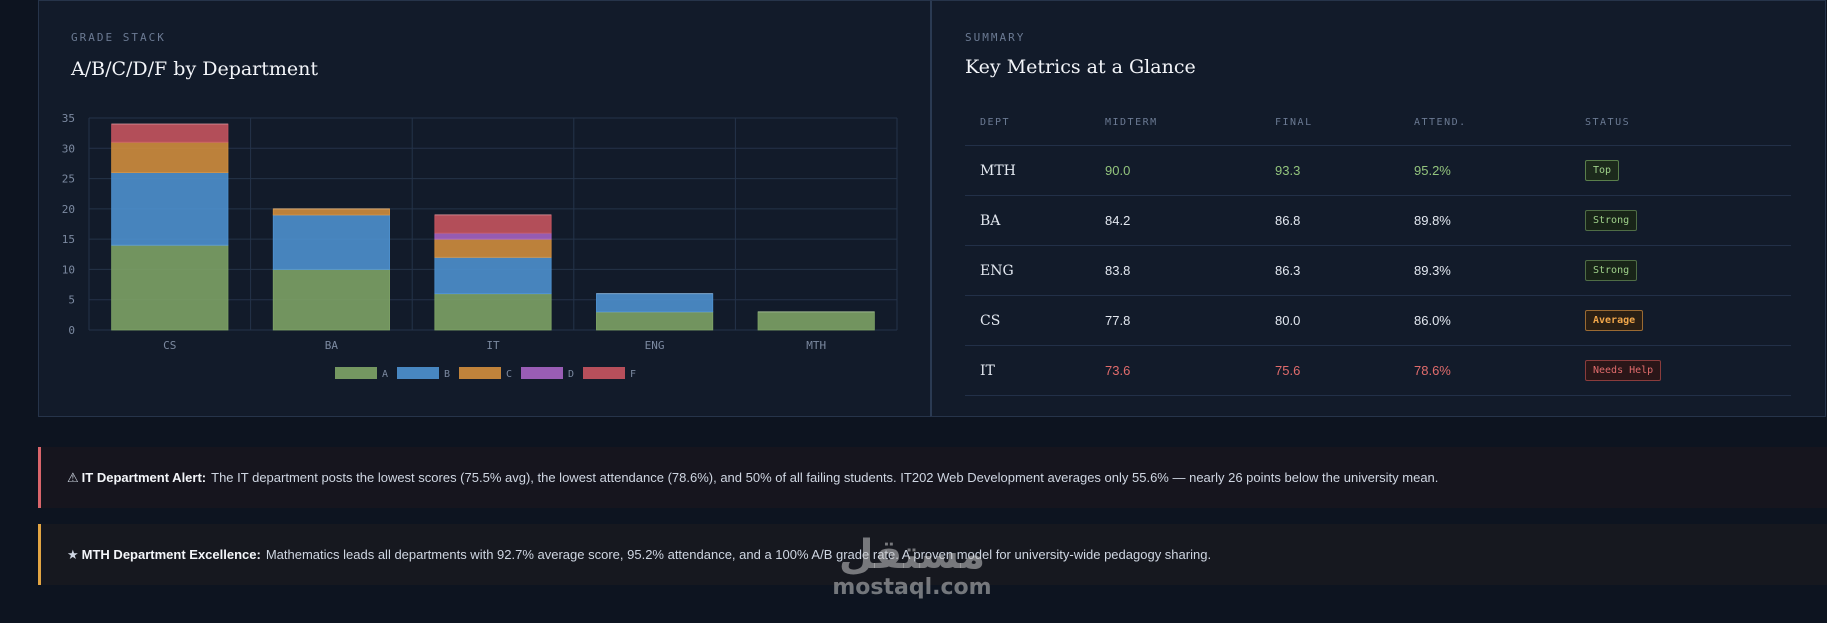 The height and width of the screenshot is (623, 1827). What do you see at coordinates (71, 330) in the screenshot?
I see `y-tick-label: 0` at bounding box center [71, 330].